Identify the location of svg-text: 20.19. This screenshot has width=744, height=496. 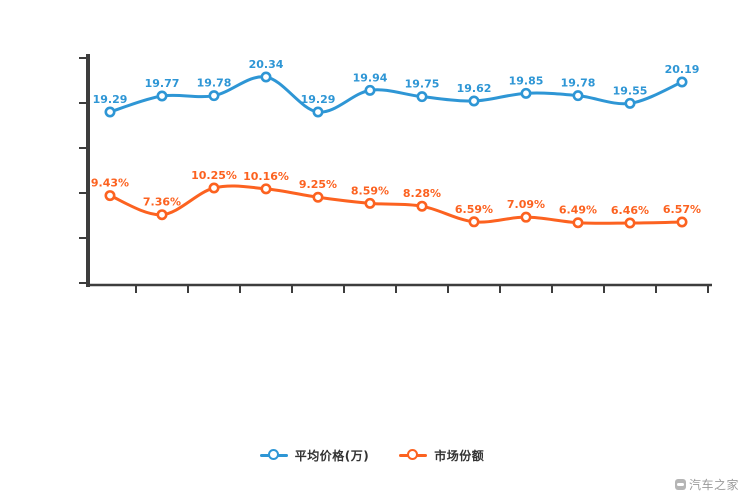
(682, 69).